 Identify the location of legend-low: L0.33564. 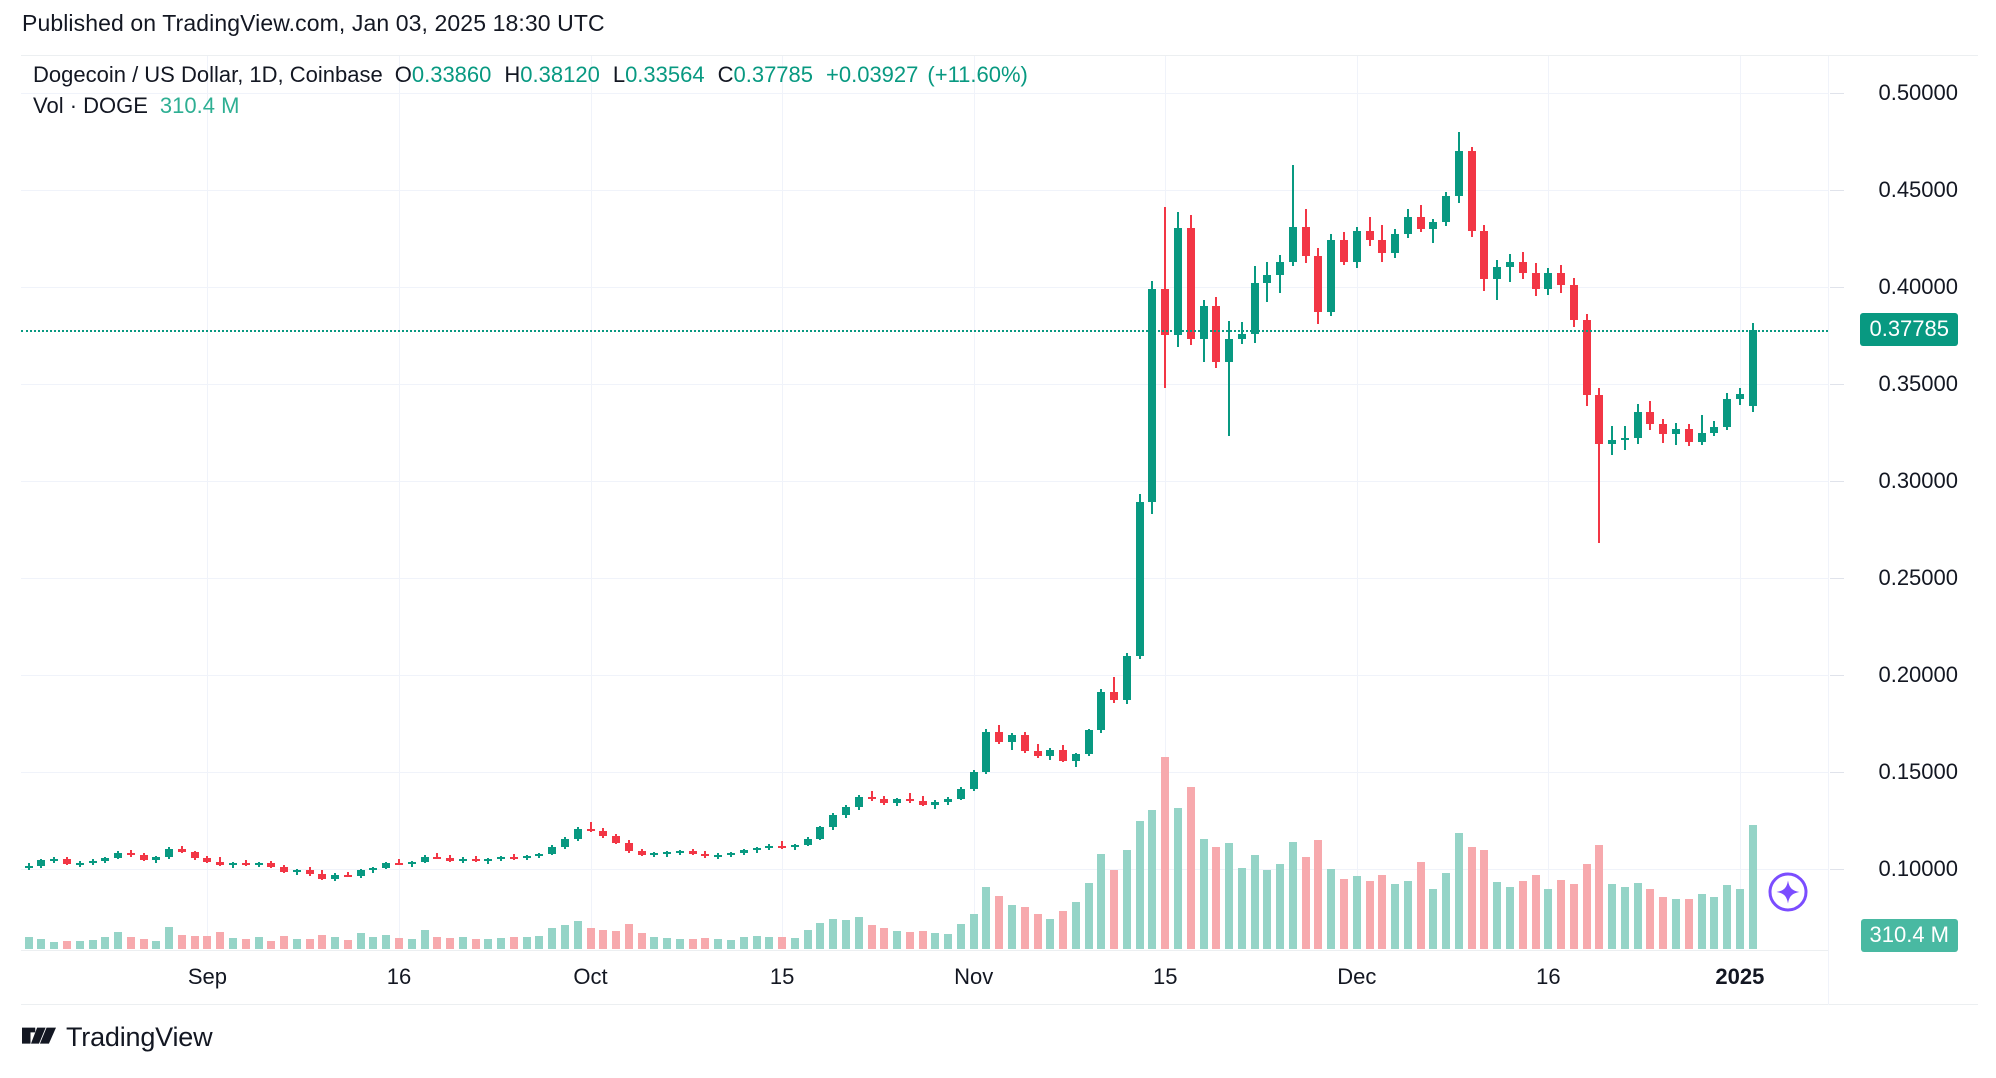
(659, 75).